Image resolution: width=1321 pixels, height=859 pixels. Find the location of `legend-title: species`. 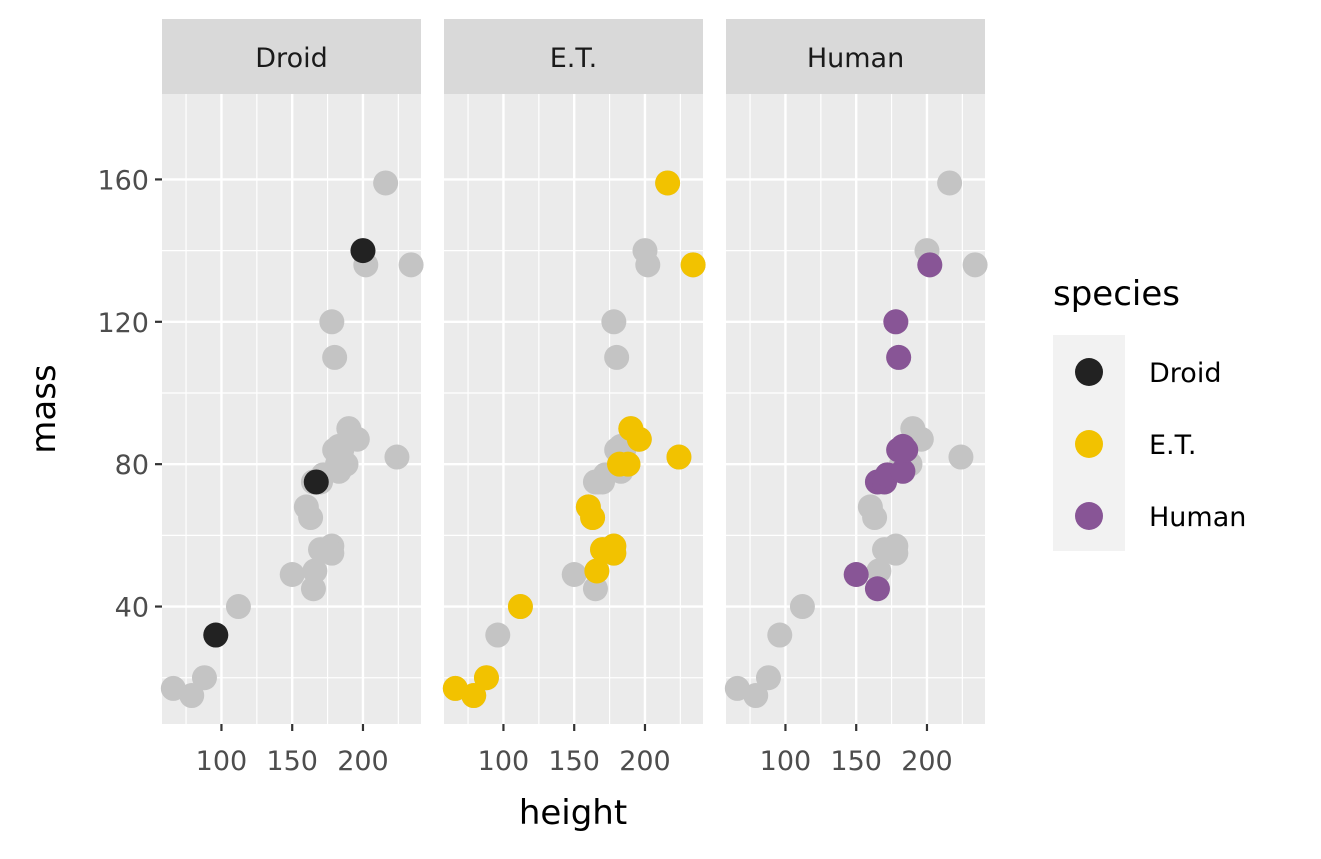

legend-title: species is located at coordinates (1116, 294).